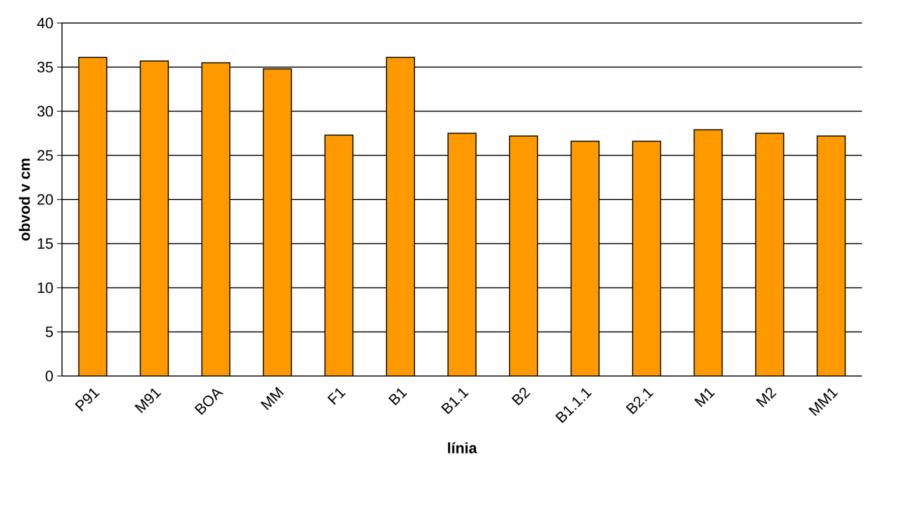  What do you see at coordinates (398, 397) in the screenshot?
I see `x-tick-label: B1` at bounding box center [398, 397].